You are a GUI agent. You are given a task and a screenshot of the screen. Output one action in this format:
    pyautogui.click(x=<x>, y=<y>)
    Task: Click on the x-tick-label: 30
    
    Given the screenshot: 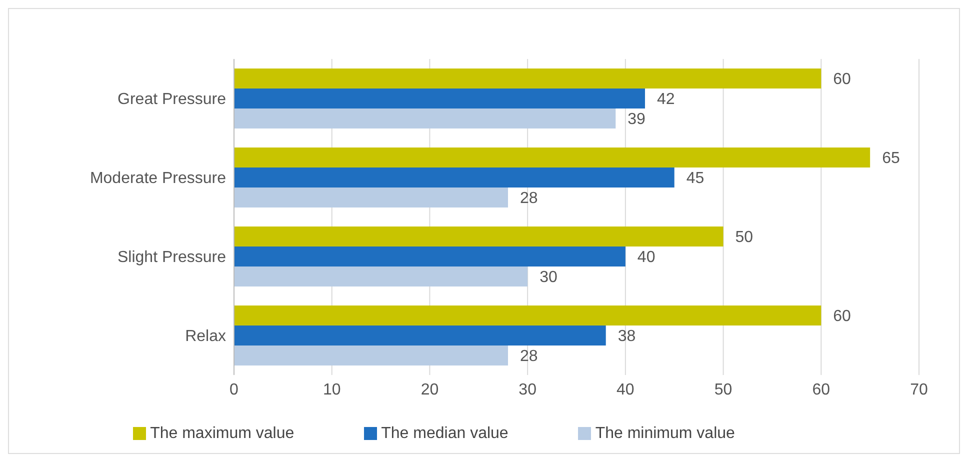 What is the action you would take?
    pyautogui.click(x=527, y=389)
    